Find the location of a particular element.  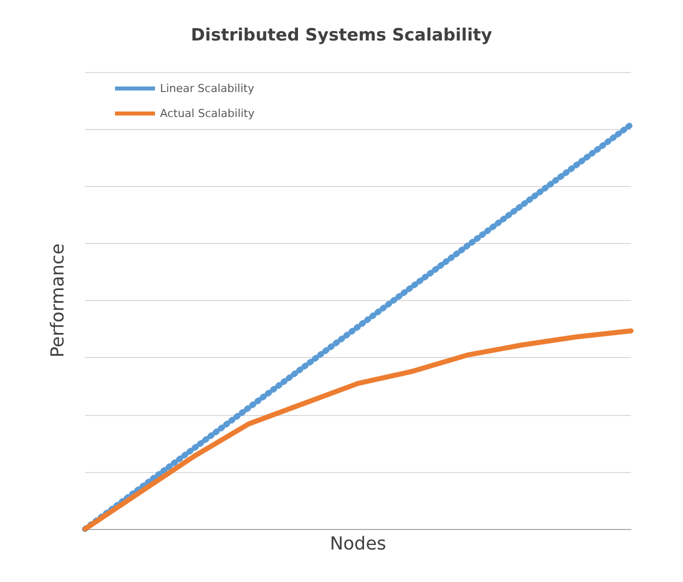

y-axis-title: Performance is located at coordinates (58, 300).